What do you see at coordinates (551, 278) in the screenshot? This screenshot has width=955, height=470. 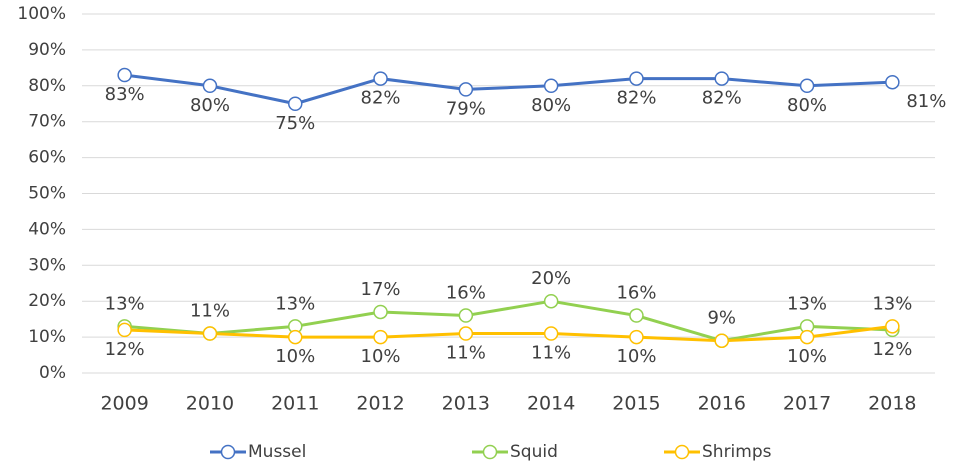 I see `data-label: 20%` at bounding box center [551, 278].